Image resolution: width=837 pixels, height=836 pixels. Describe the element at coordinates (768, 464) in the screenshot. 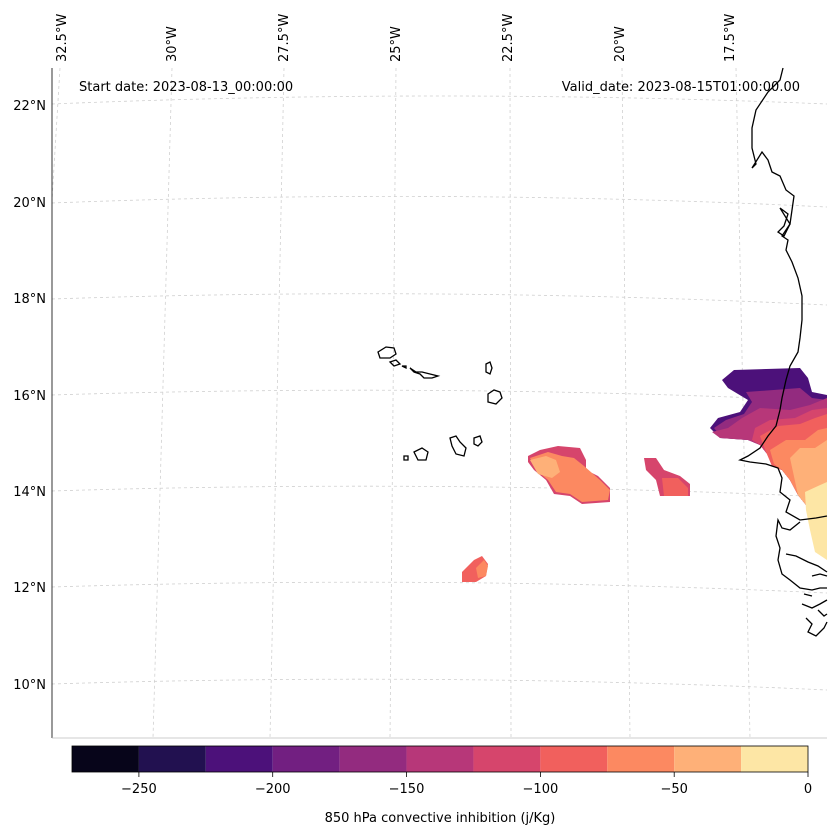

I see `cin-contours` at that location.